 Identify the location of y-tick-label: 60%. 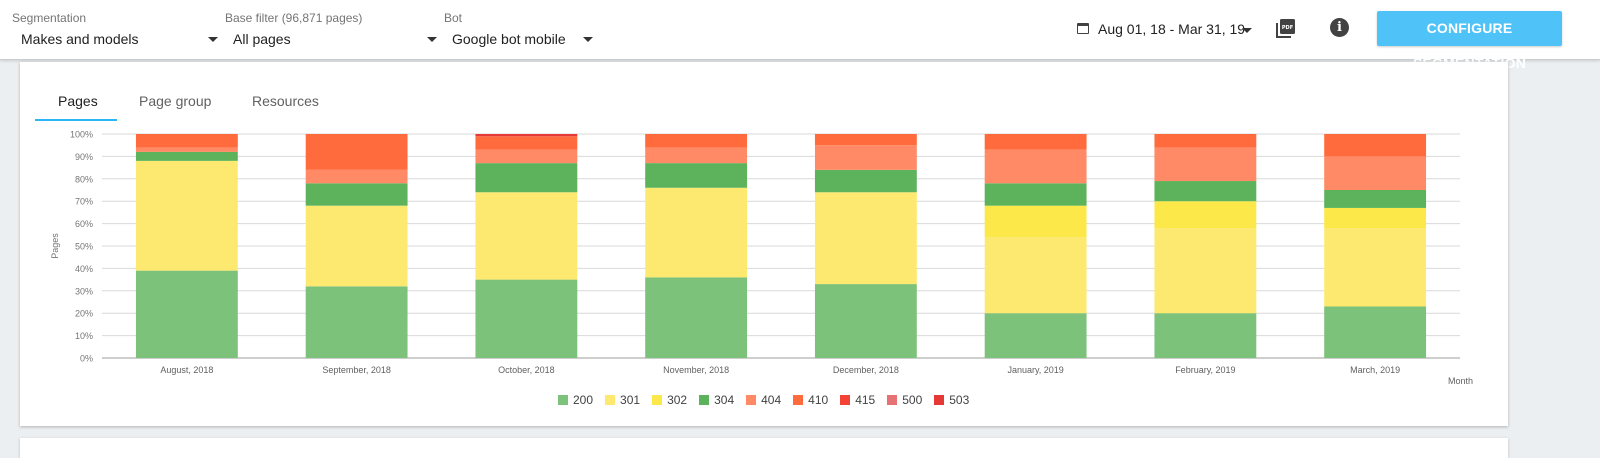
(84, 224).